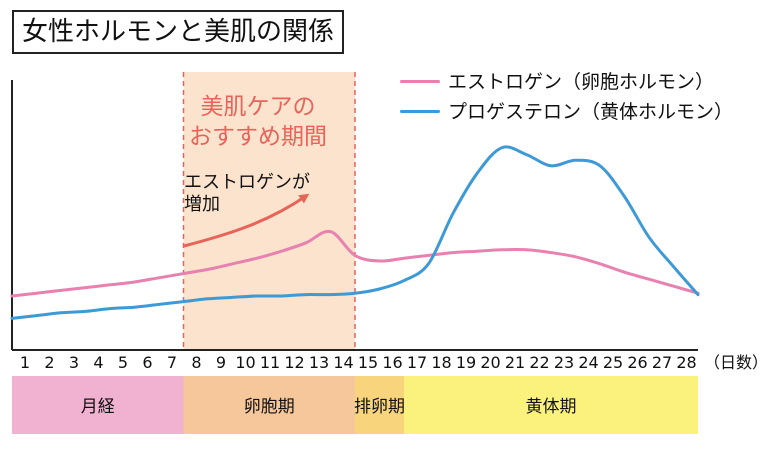 This screenshot has width=760, height=450. What do you see at coordinates (686, 362) in the screenshot?
I see `x-tick-label: 28` at bounding box center [686, 362].